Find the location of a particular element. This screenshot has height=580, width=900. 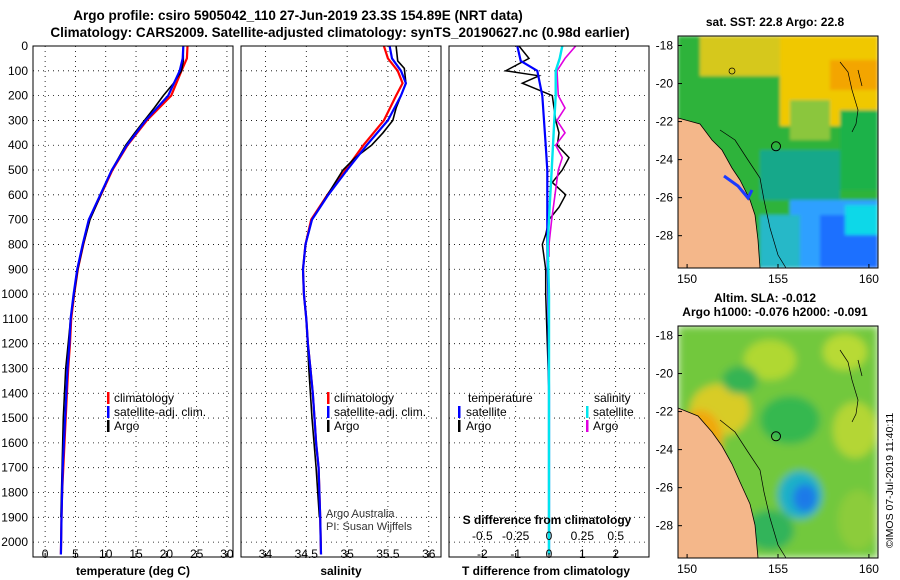

lon-tick-label: 160 is located at coordinates (869, 279).